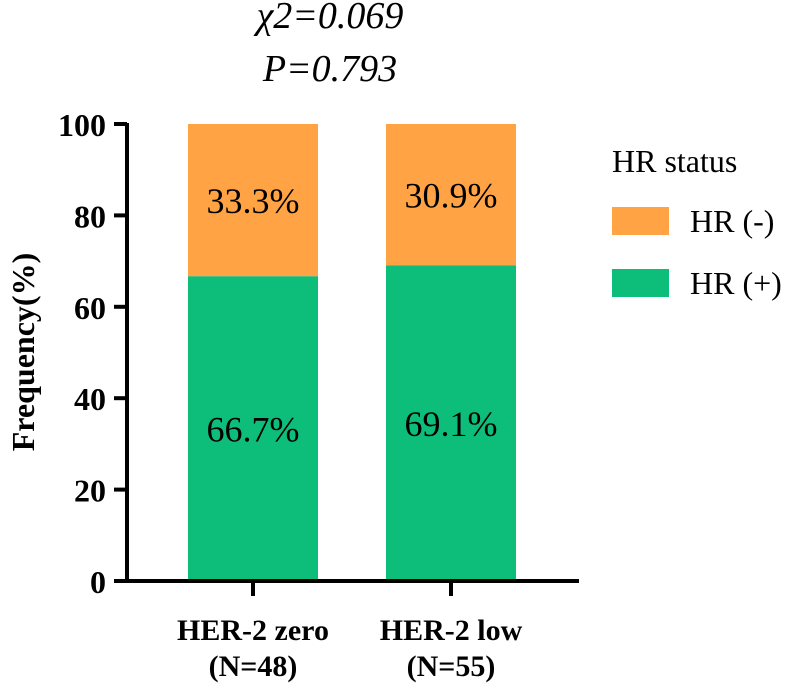 This screenshot has height=683, width=800. I want to click on bar-data-label: 30.9%, so click(451, 196).